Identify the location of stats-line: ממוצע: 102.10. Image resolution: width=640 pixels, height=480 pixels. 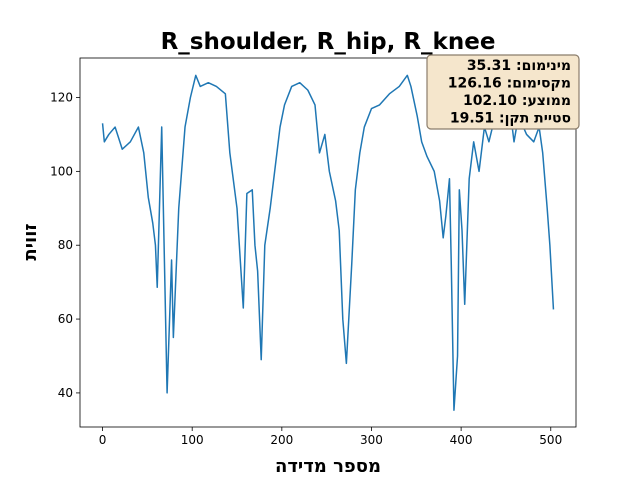
(517, 101).